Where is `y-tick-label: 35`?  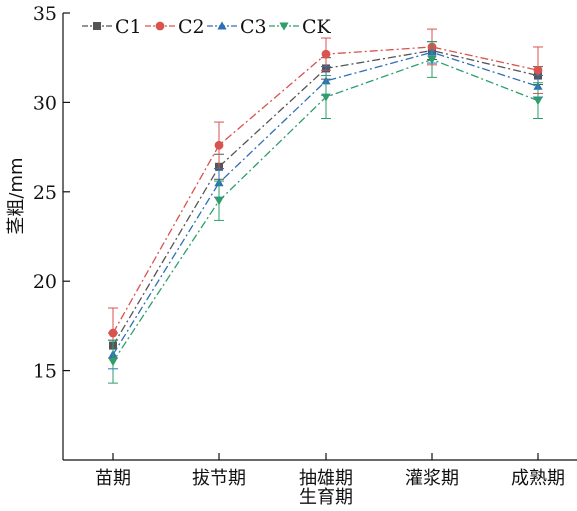 y-tick-label: 35 is located at coordinates (45, 14).